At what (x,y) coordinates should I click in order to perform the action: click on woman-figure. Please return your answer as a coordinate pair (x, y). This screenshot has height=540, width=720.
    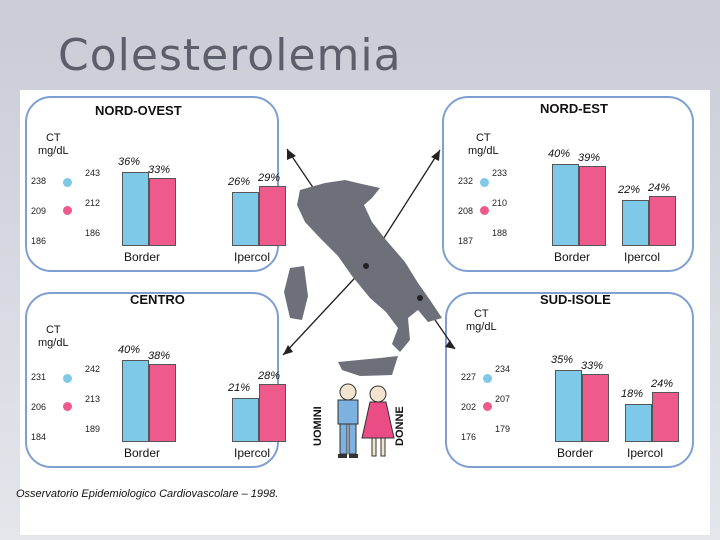
    Looking at the image, I should click on (378, 421).